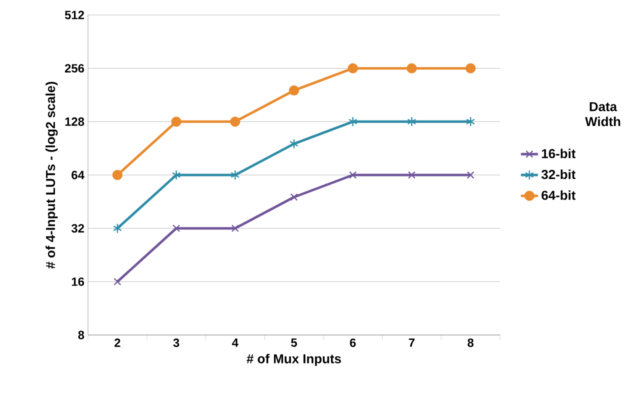 The width and height of the screenshot is (644, 401). I want to click on x-tick-label: 5, so click(294, 342).